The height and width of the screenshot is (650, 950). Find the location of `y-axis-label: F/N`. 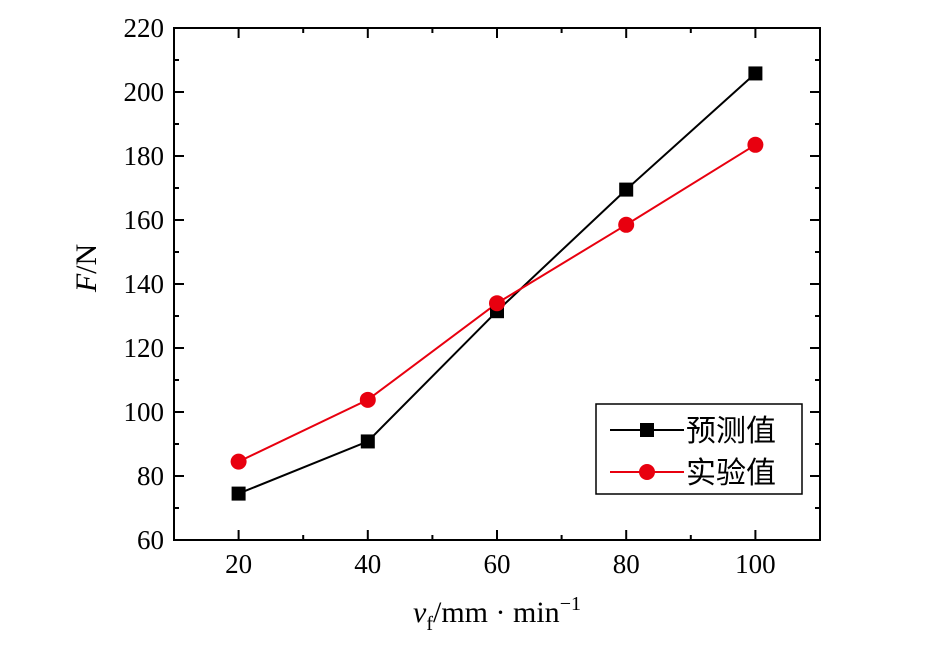

y-axis-label: F/N is located at coordinates (86, 268).